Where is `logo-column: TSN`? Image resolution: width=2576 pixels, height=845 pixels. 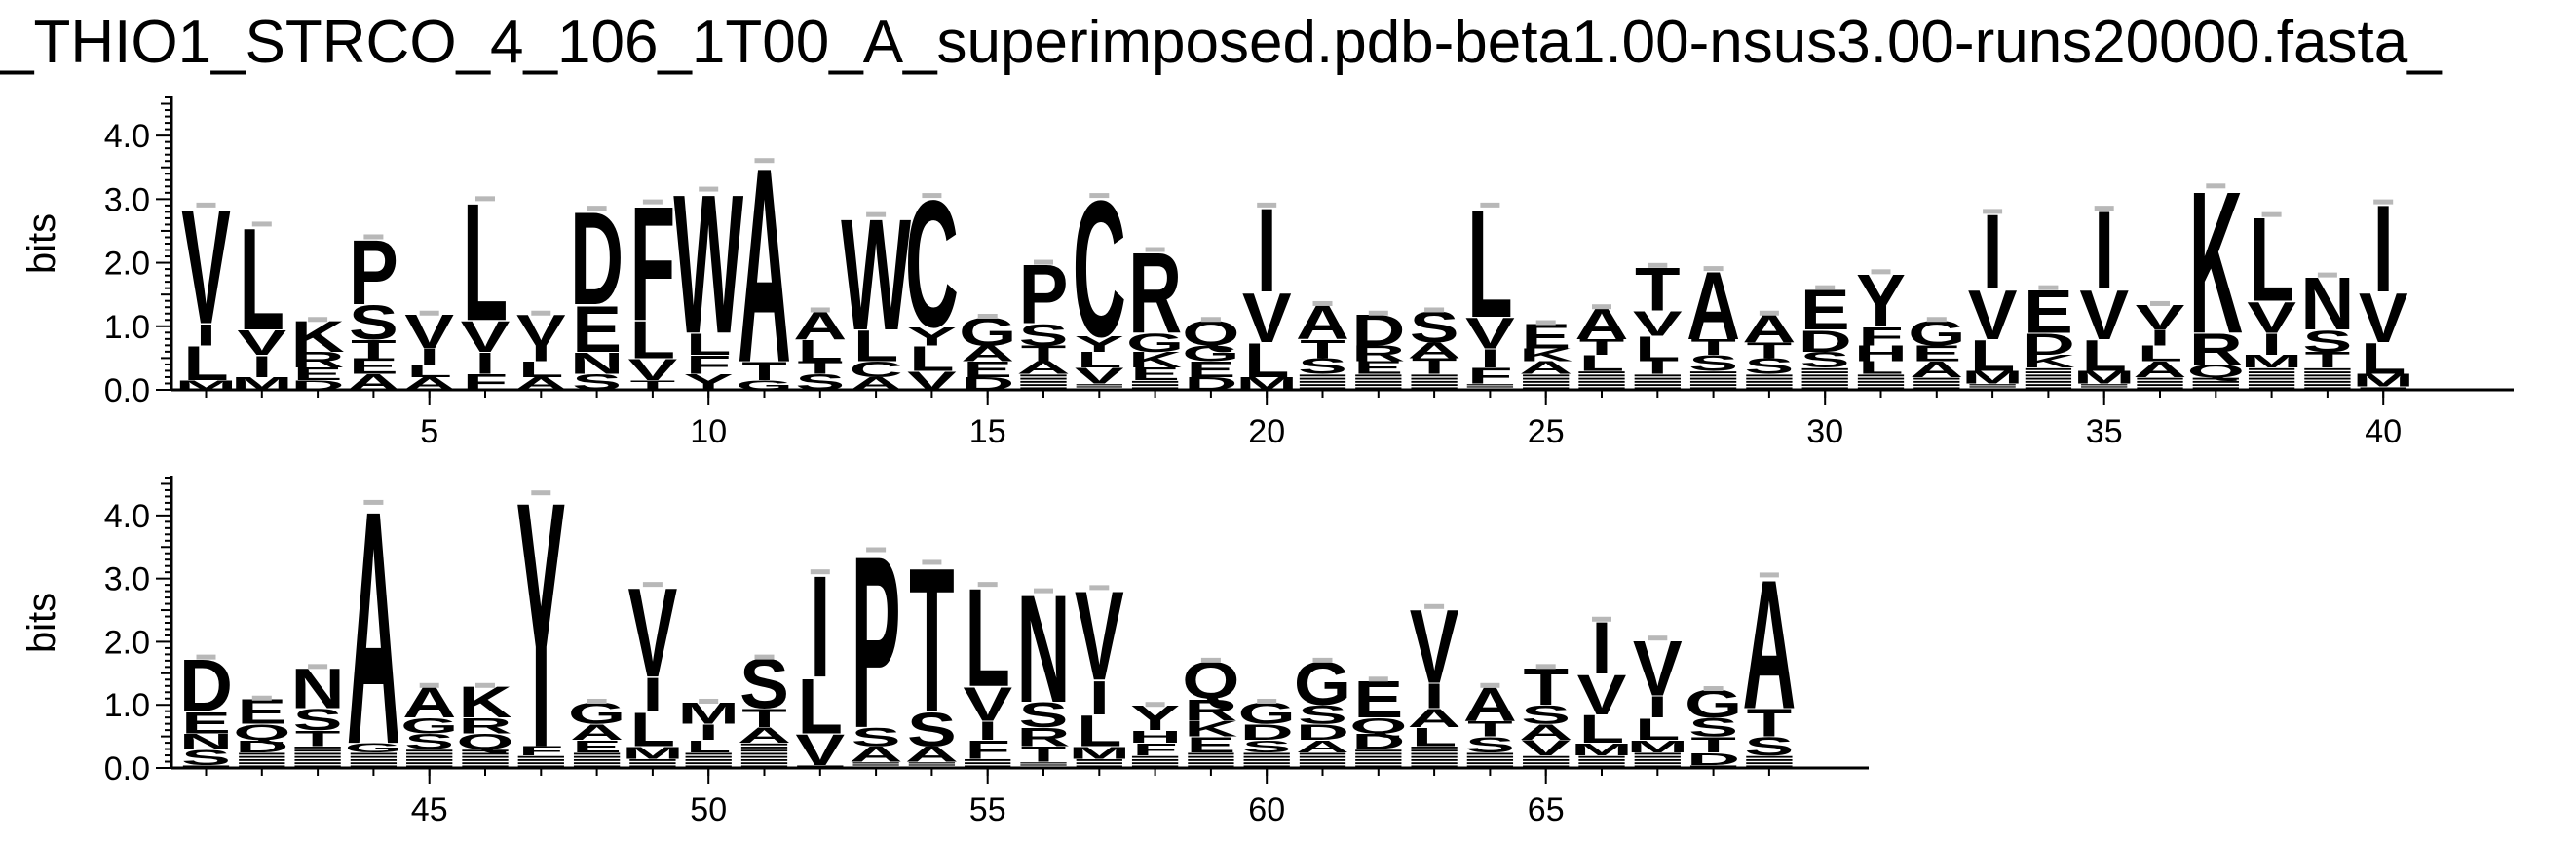 logo-column: TSN is located at coordinates (318, 713).